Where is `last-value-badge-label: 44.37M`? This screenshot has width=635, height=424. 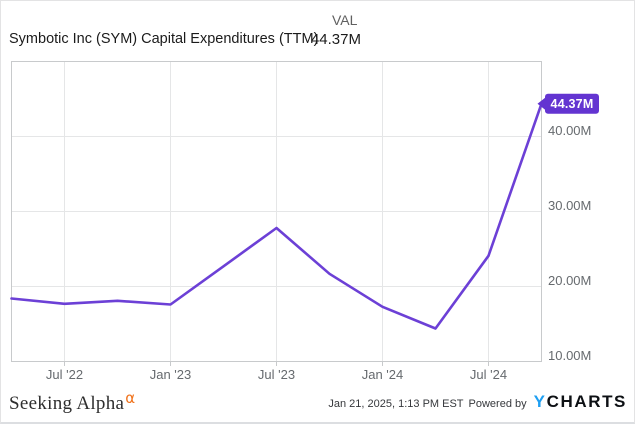
last-value-badge-label: 44.37M is located at coordinates (572, 104).